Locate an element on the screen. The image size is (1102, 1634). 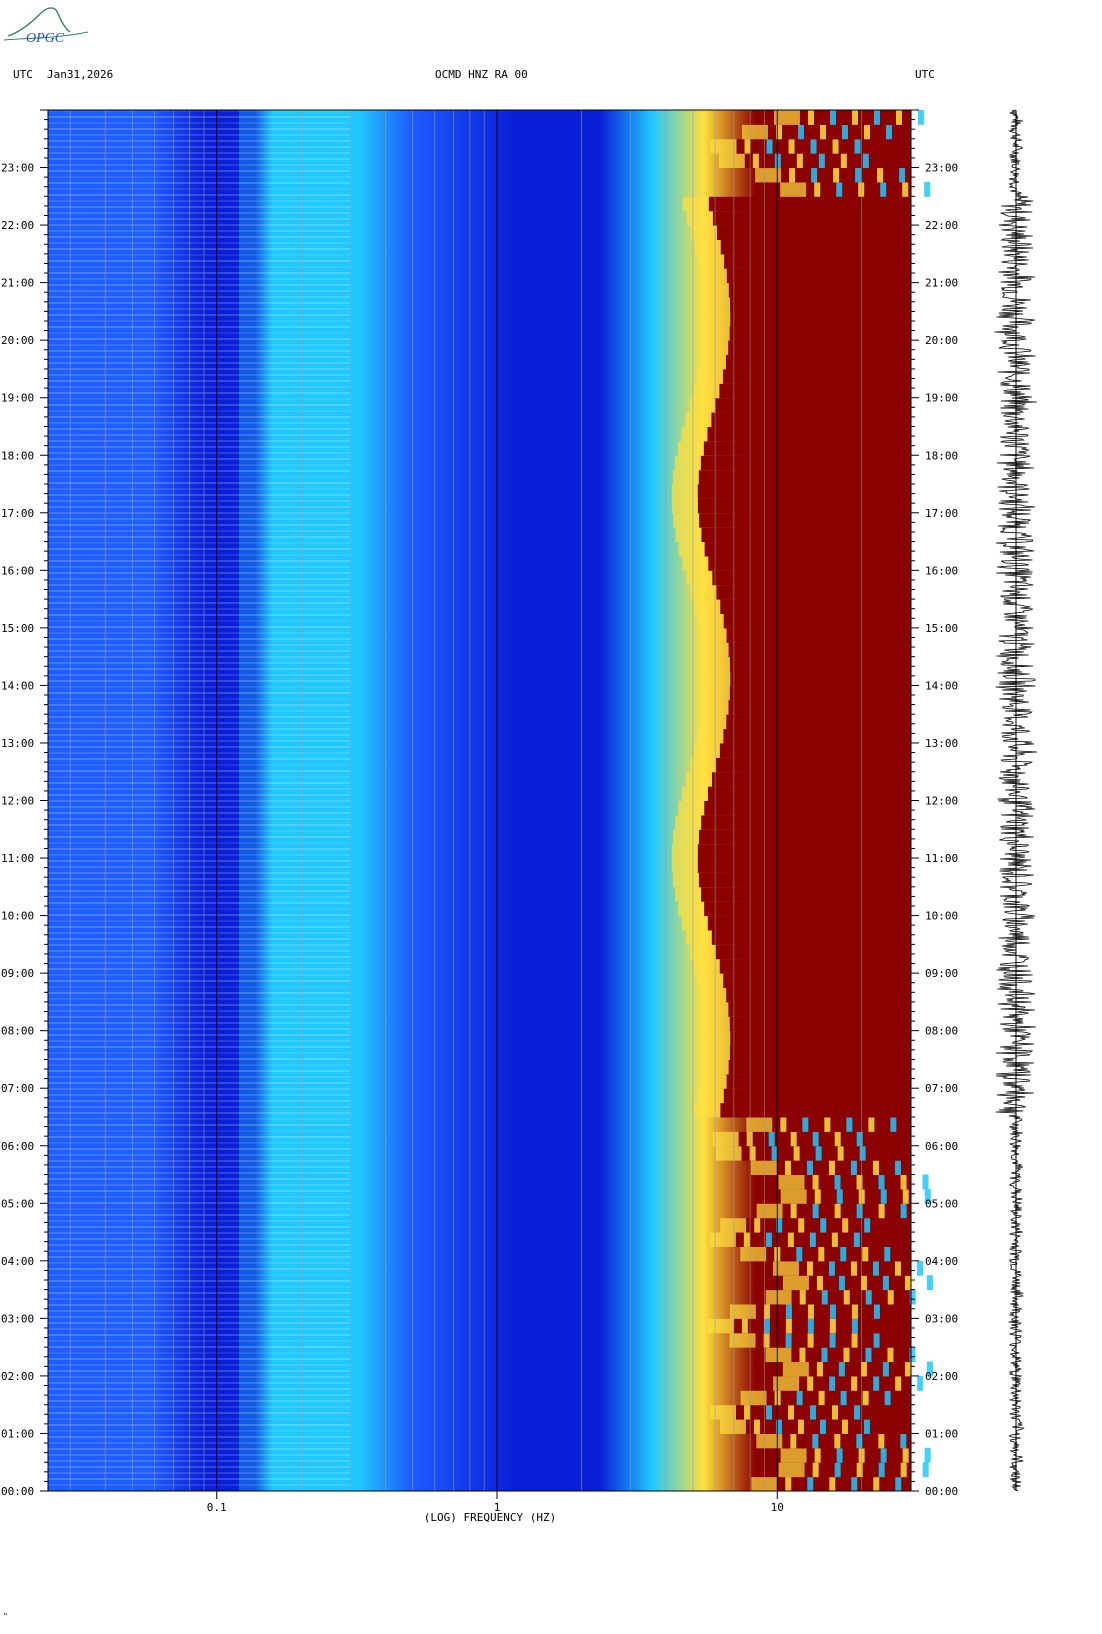
header-station: OCMD HNZ RA 00 is located at coordinates (481, 74).